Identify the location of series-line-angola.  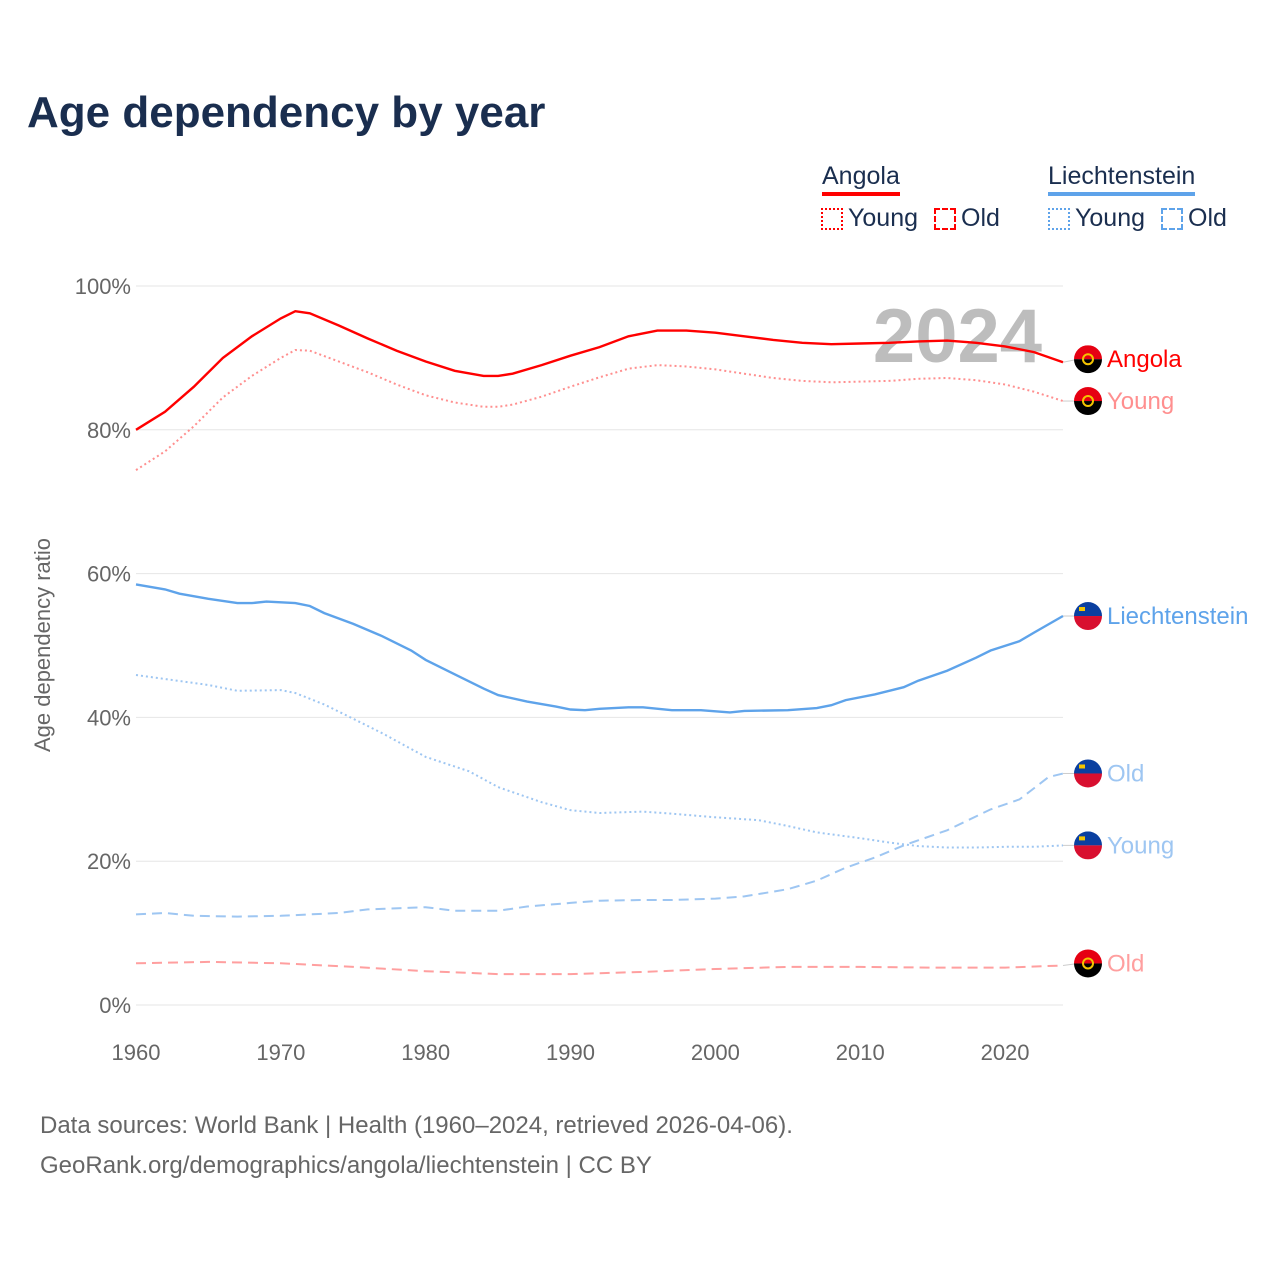
(599, 370).